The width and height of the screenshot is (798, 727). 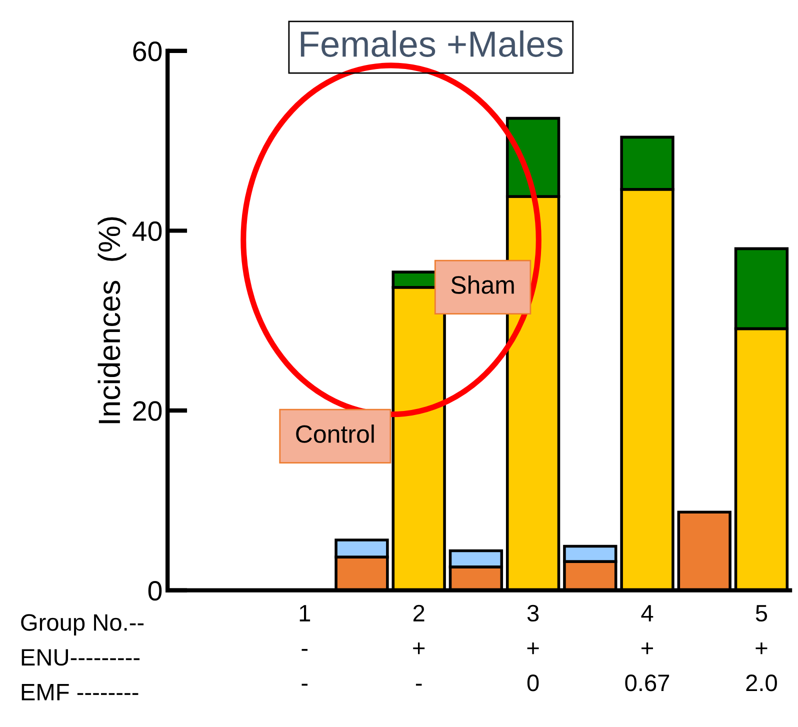 I want to click on y-tick-label: 0, so click(x=155, y=590).